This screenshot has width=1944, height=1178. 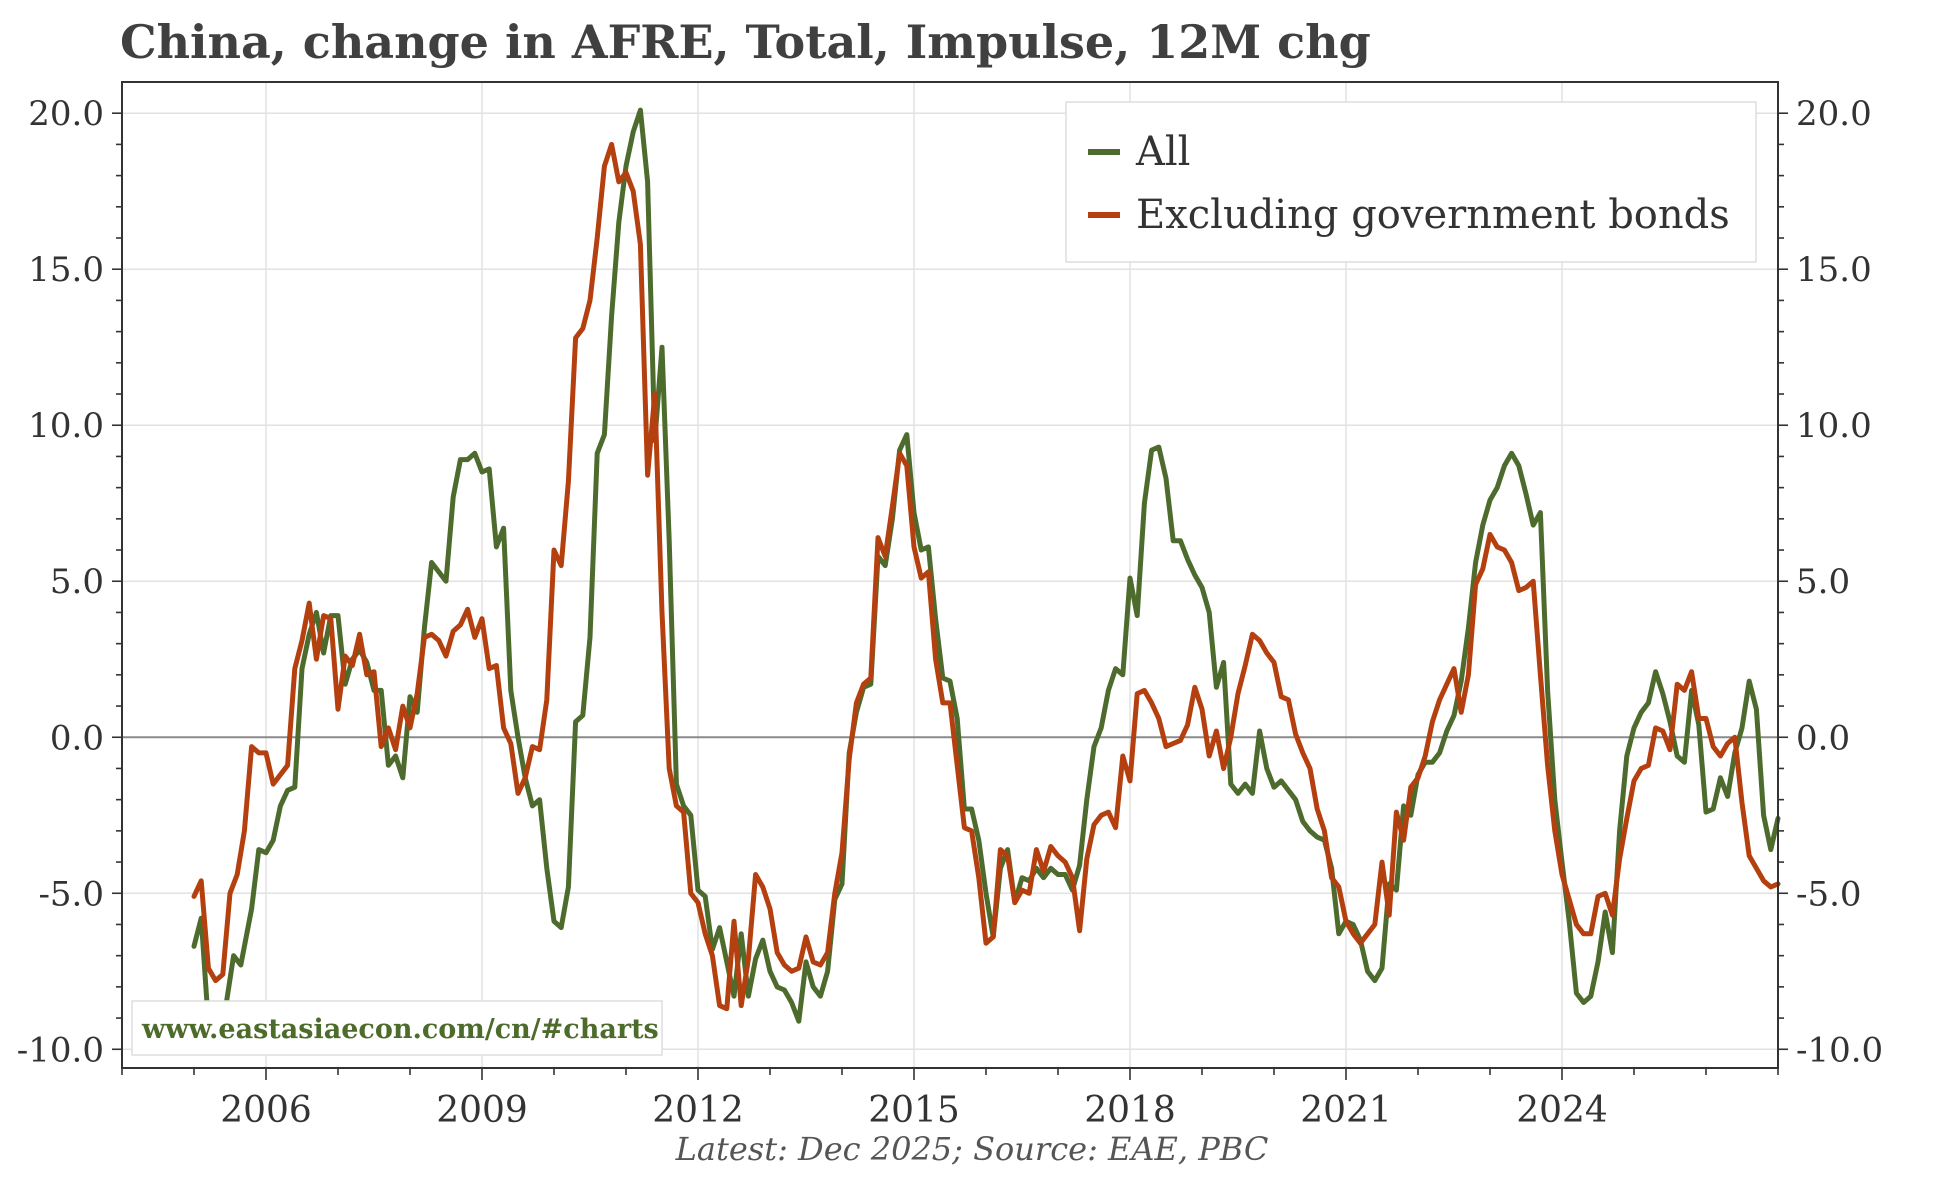 I want to click on legend-label-all: All, so click(x=1162, y=152).